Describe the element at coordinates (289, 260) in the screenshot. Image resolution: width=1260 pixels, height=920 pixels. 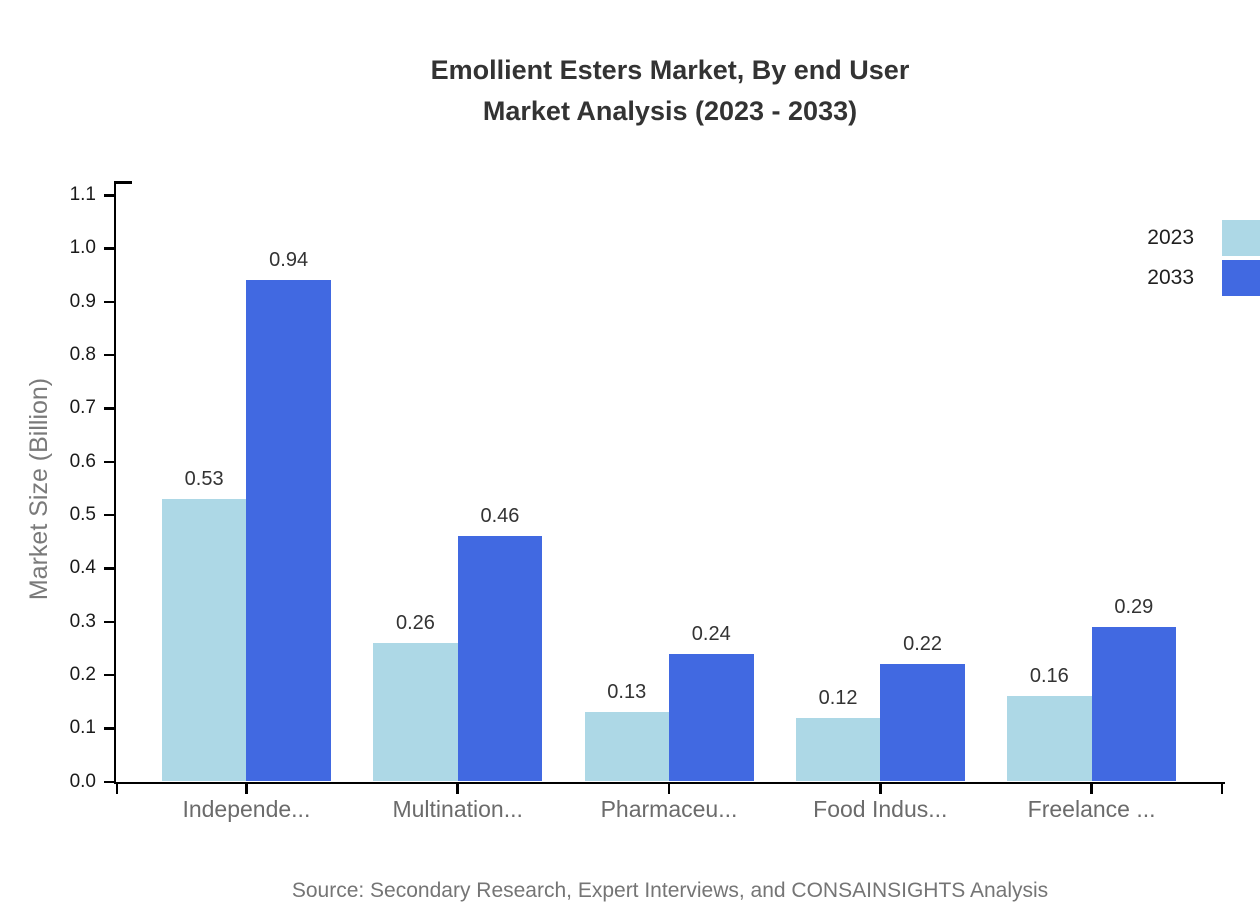
I see `bar-value-label: 0.94` at that location.